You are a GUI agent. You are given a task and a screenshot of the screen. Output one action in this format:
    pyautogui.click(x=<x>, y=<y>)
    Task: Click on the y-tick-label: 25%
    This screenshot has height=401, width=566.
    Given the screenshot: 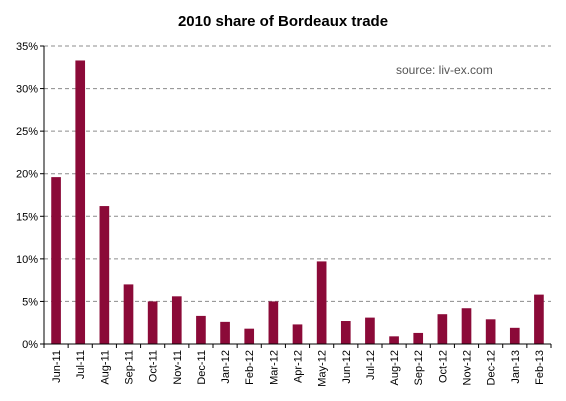 What is the action you would take?
    pyautogui.click(x=27, y=132)
    